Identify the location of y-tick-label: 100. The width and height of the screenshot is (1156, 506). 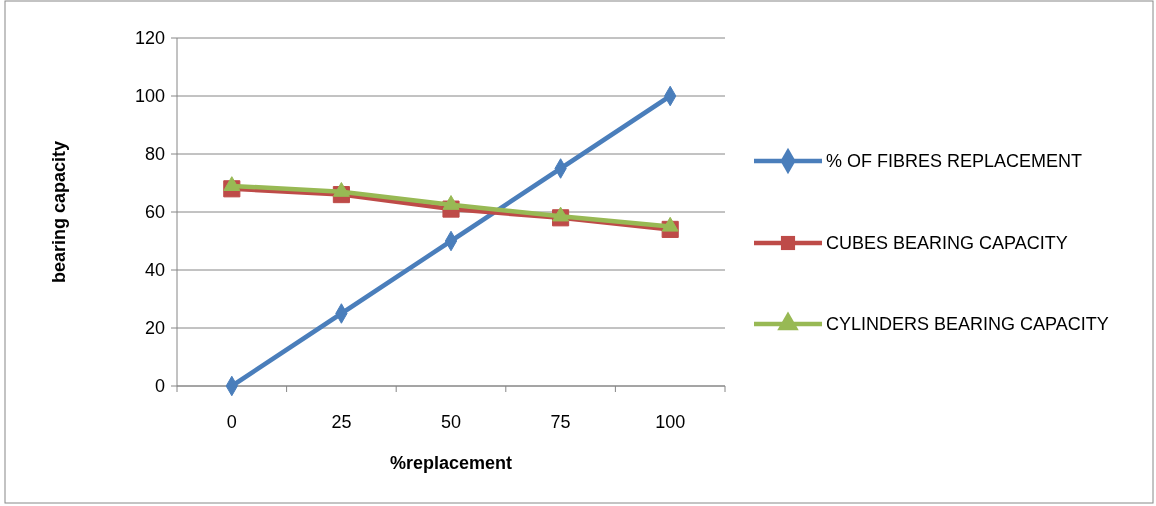
(149, 96).